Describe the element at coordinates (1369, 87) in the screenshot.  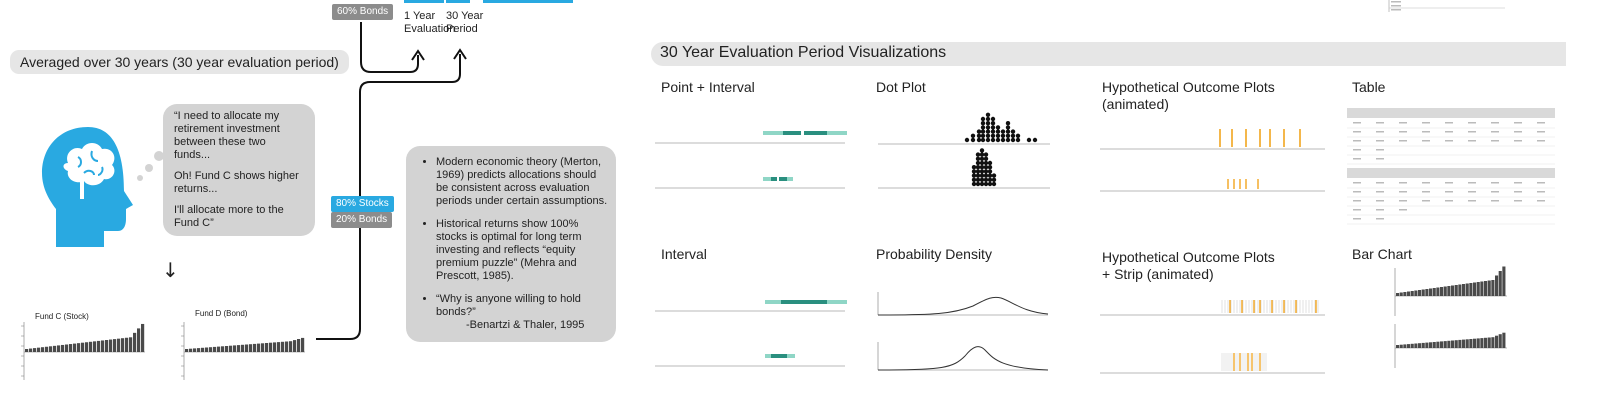
I see `viz-label-table: Table` at that location.